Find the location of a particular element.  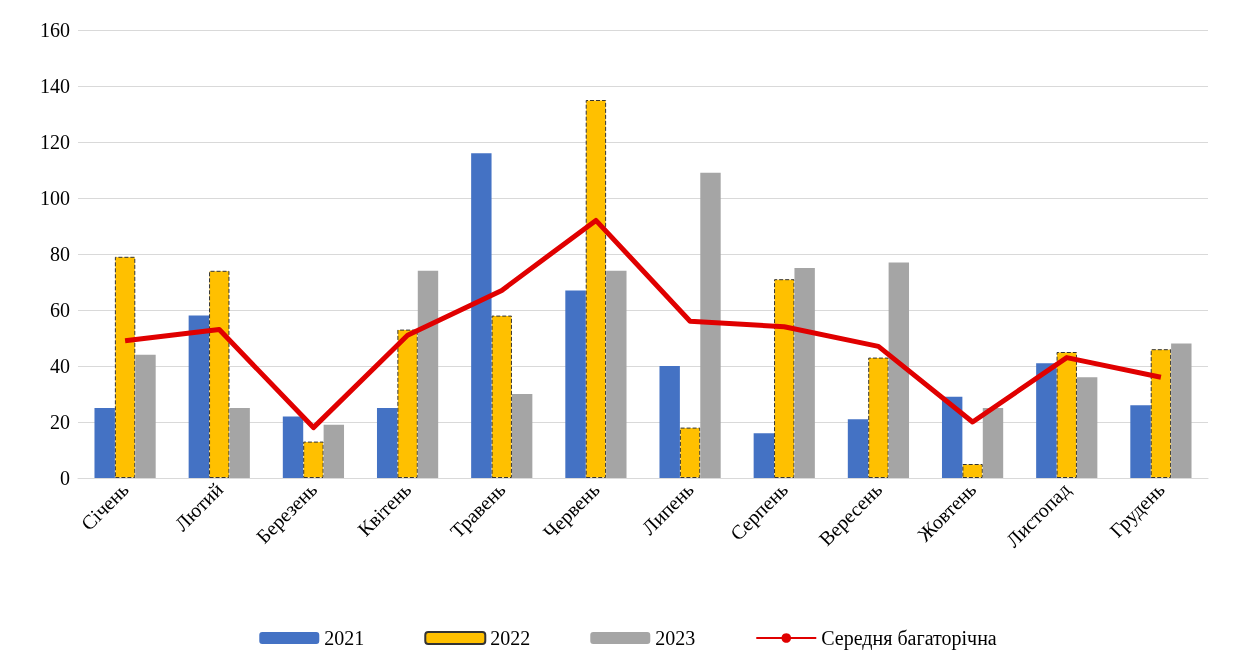

legend-label: 2023 is located at coordinates (675, 638).